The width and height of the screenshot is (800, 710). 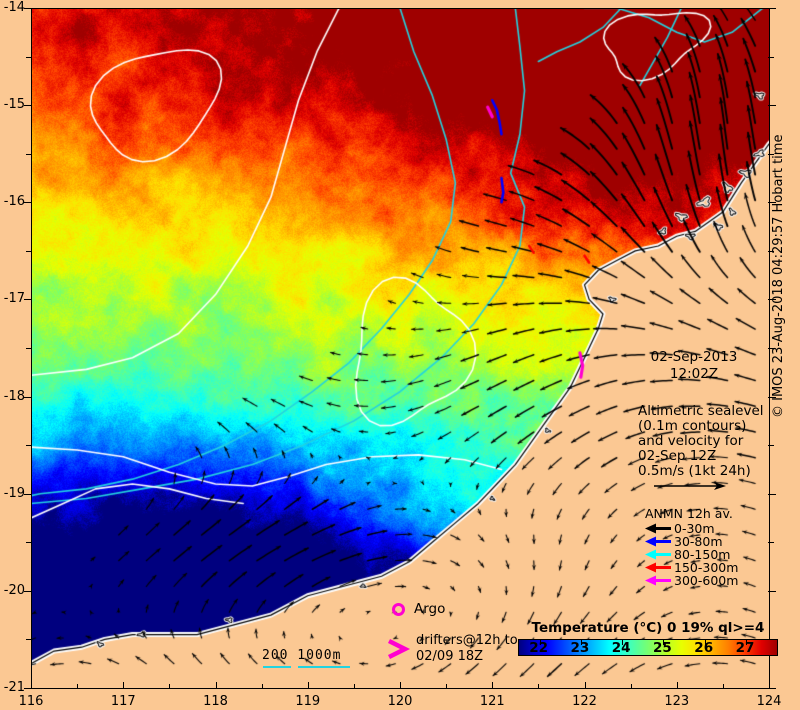 I want to click on bathymetry-1000m-line, so click(x=324, y=667).